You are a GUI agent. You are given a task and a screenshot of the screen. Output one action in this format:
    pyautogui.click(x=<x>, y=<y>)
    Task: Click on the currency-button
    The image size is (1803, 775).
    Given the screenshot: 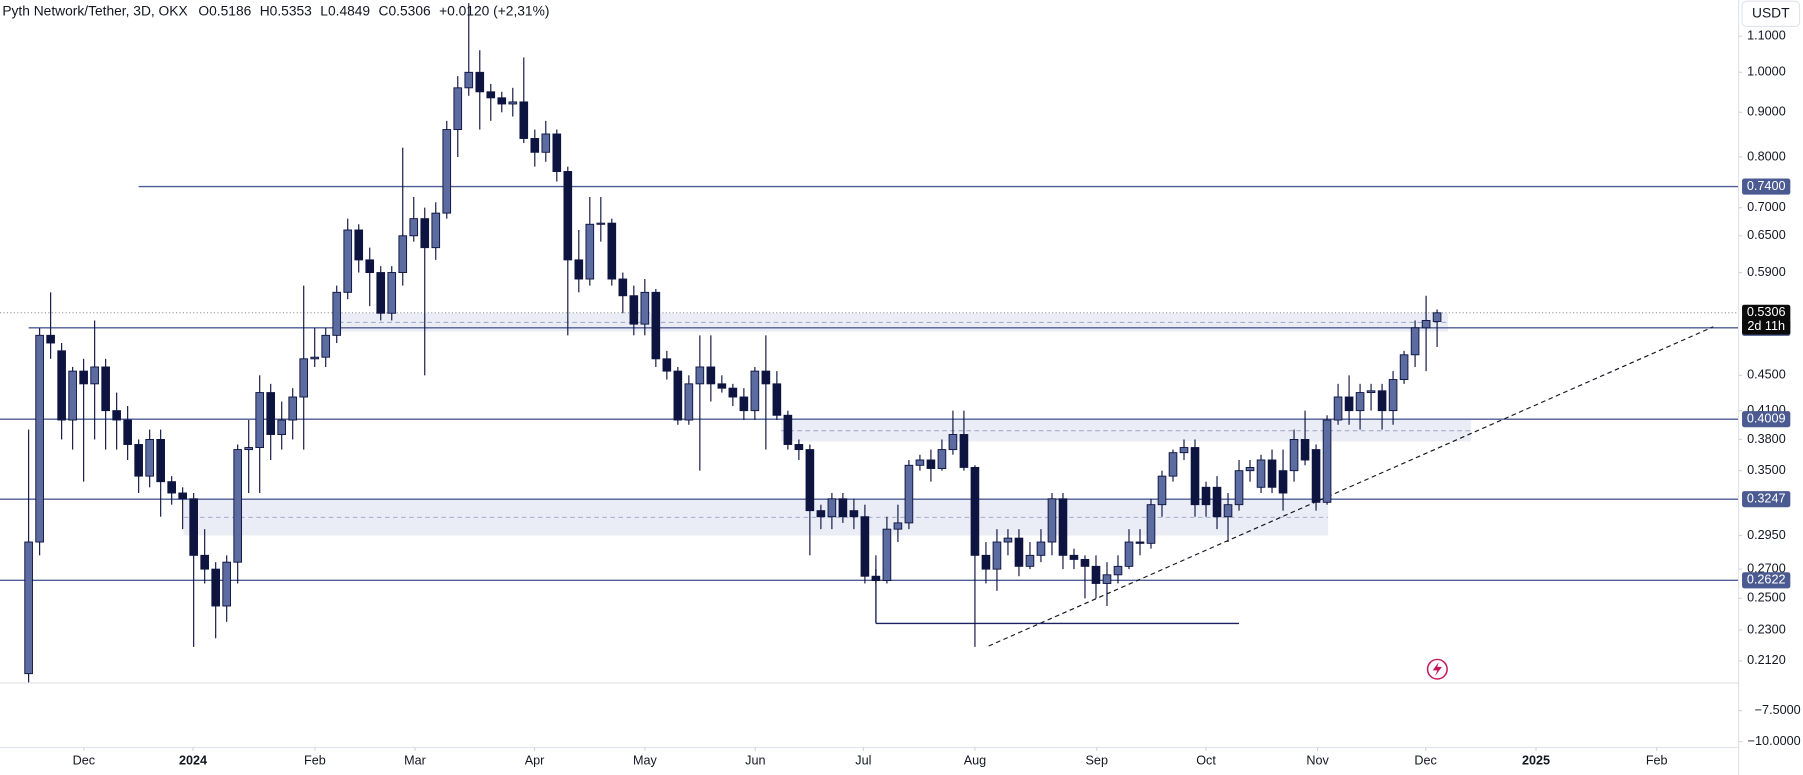 What is the action you would take?
    pyautogui.click(x=1771, y=14)
    